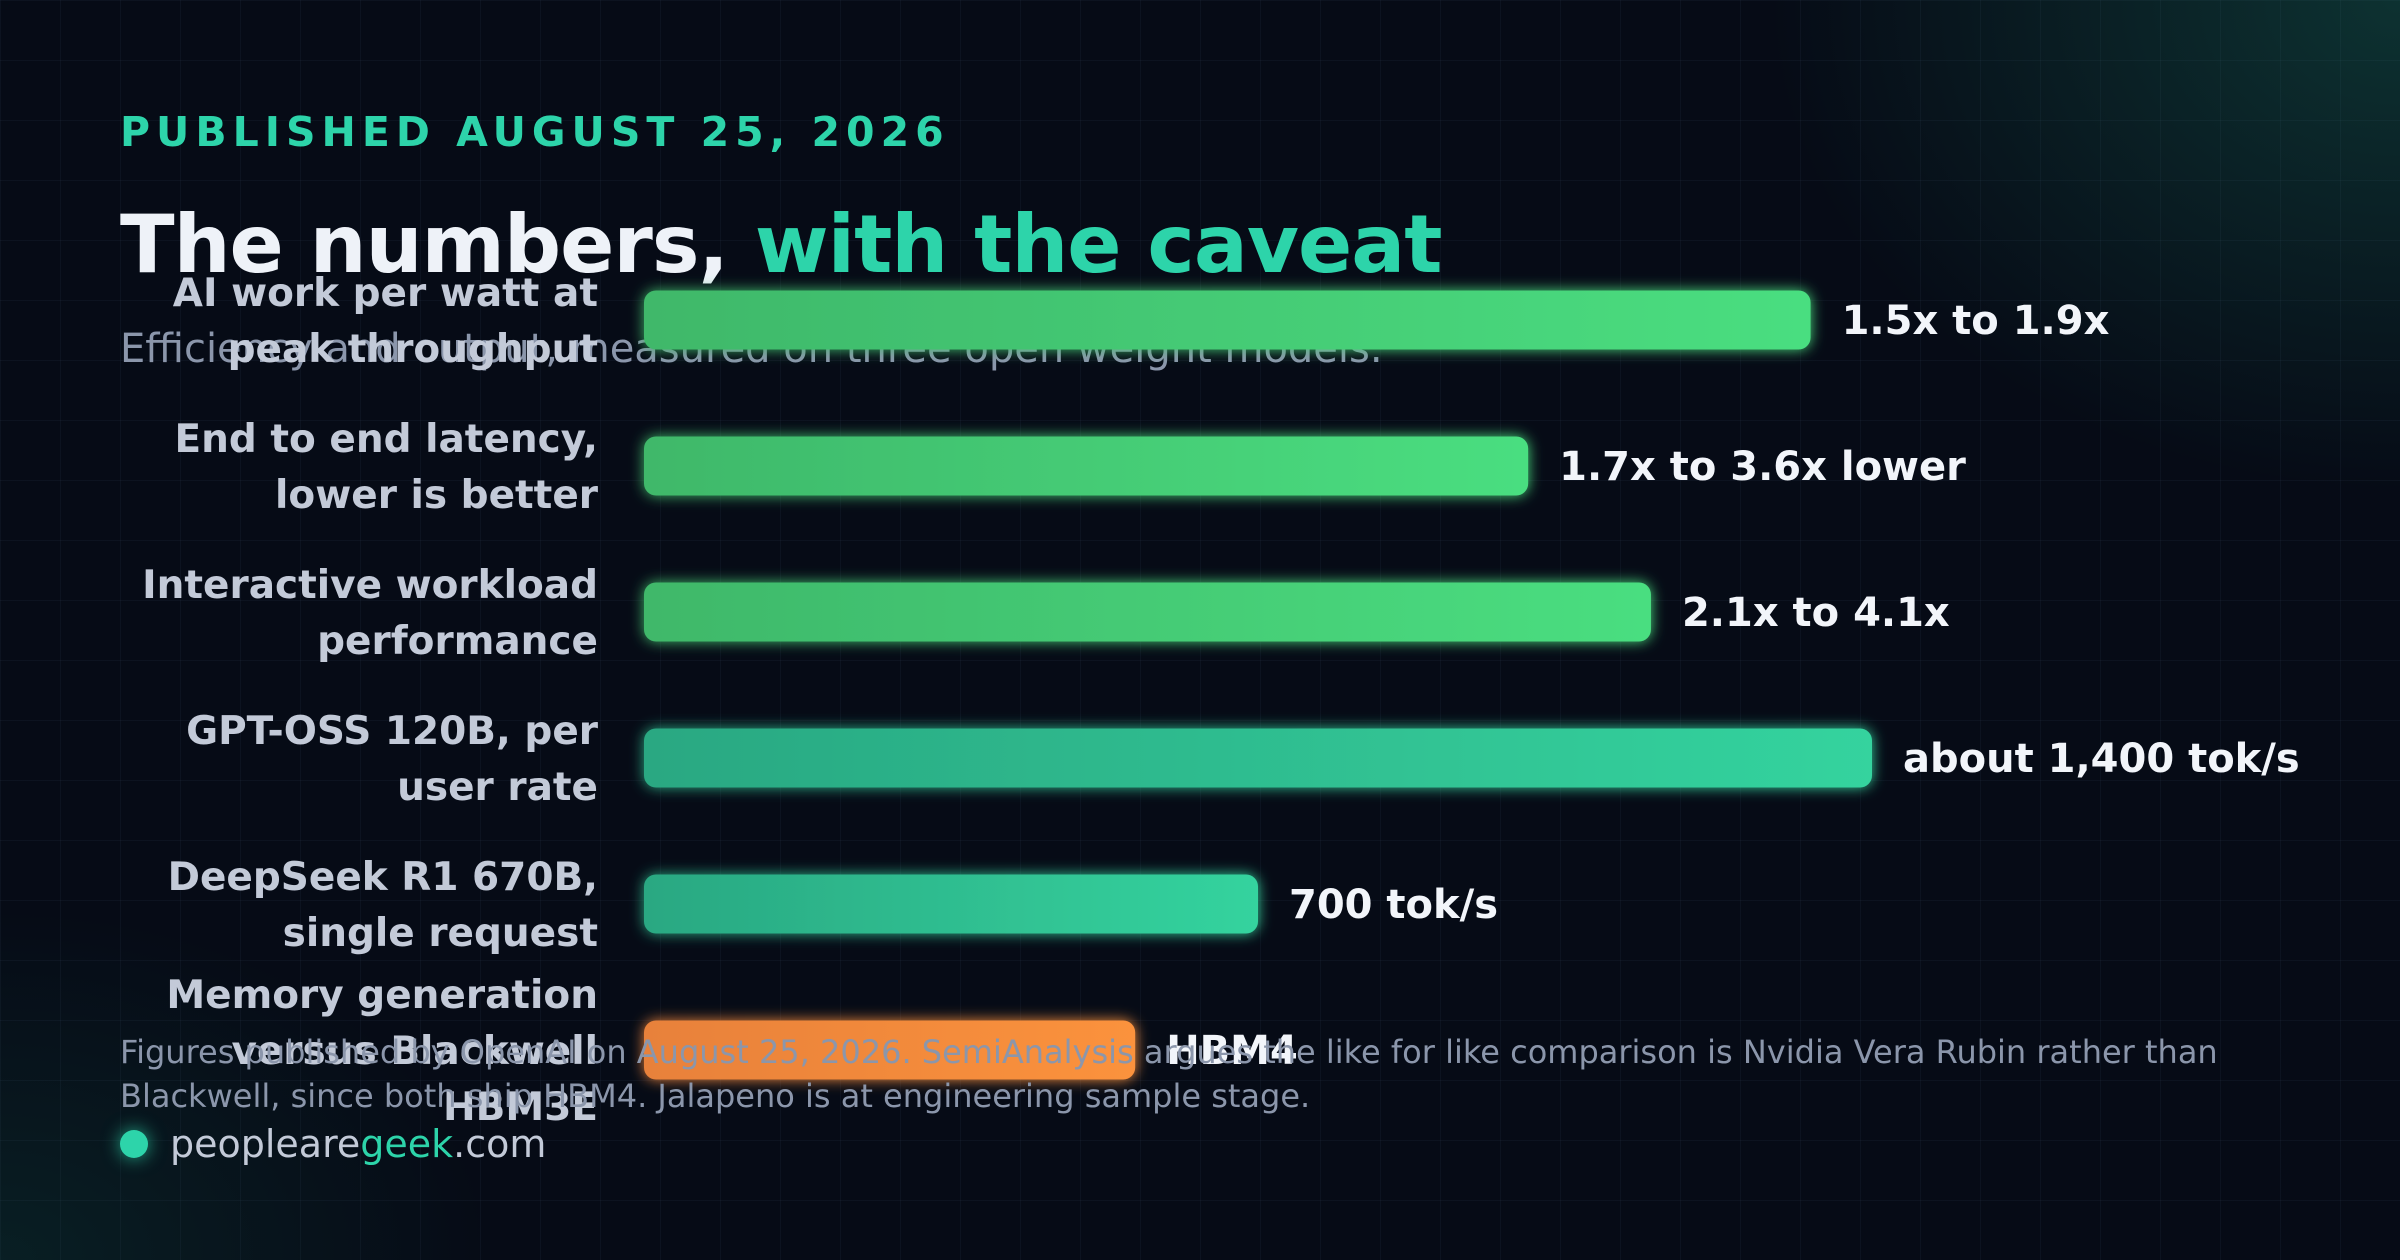 This screenshot has height=1260, width=2400. I want to click on category-label-line: End to end latency,, so click(387, 439).